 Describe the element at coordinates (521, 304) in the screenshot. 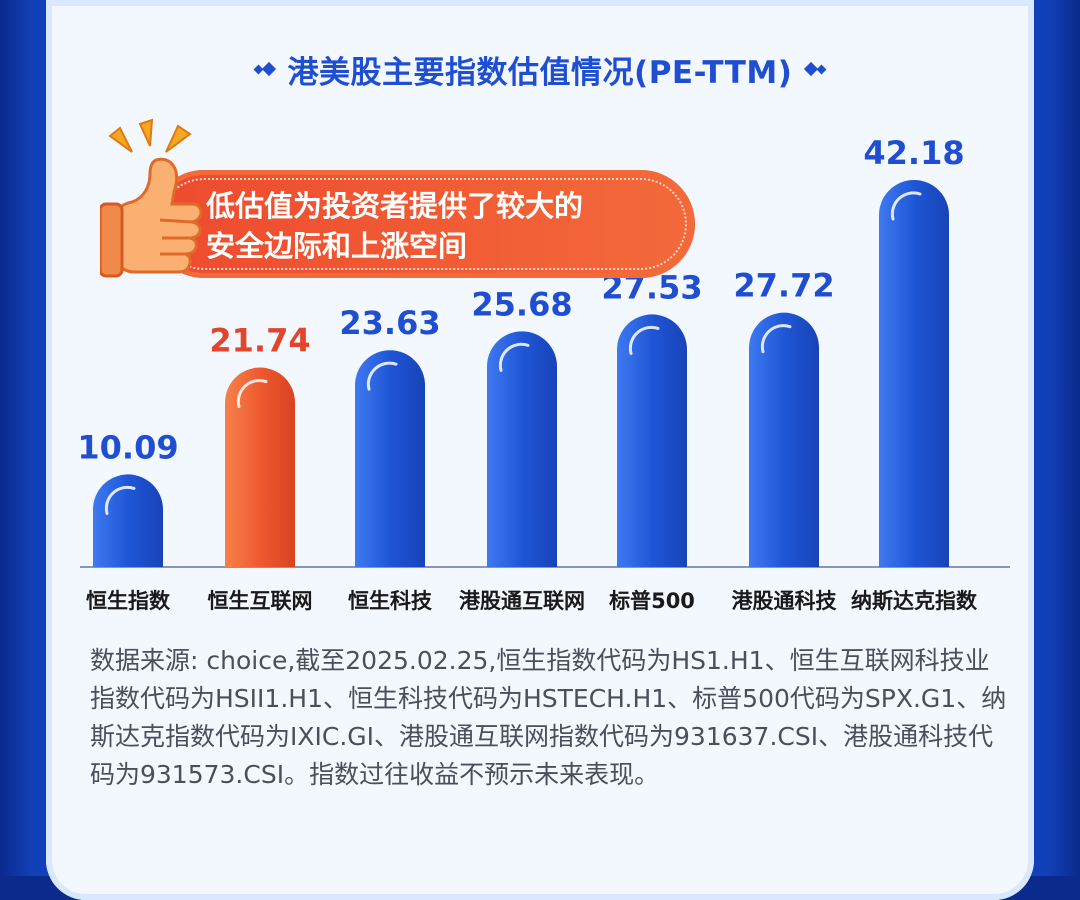

I see `value-label-3: 25.68` at that location.